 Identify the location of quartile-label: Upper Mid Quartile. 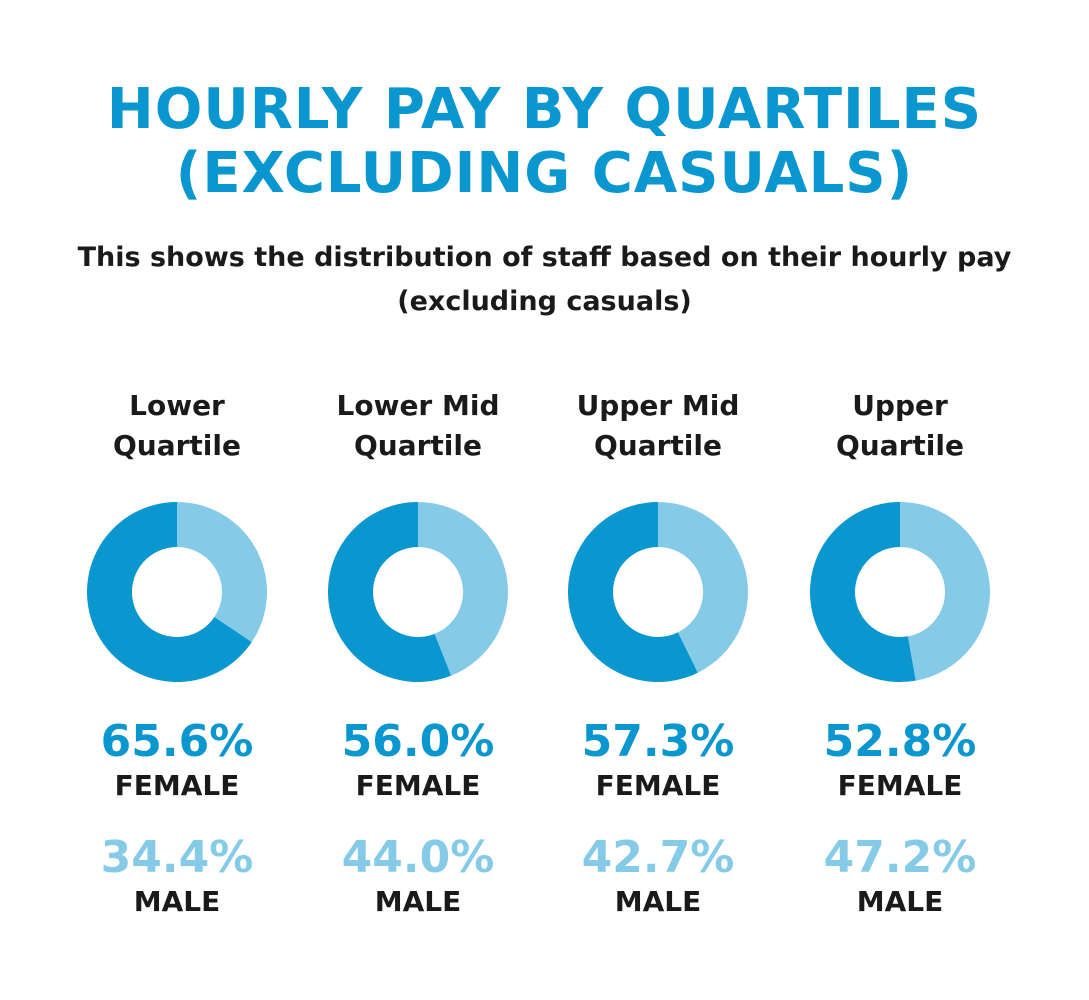
(658, 429).